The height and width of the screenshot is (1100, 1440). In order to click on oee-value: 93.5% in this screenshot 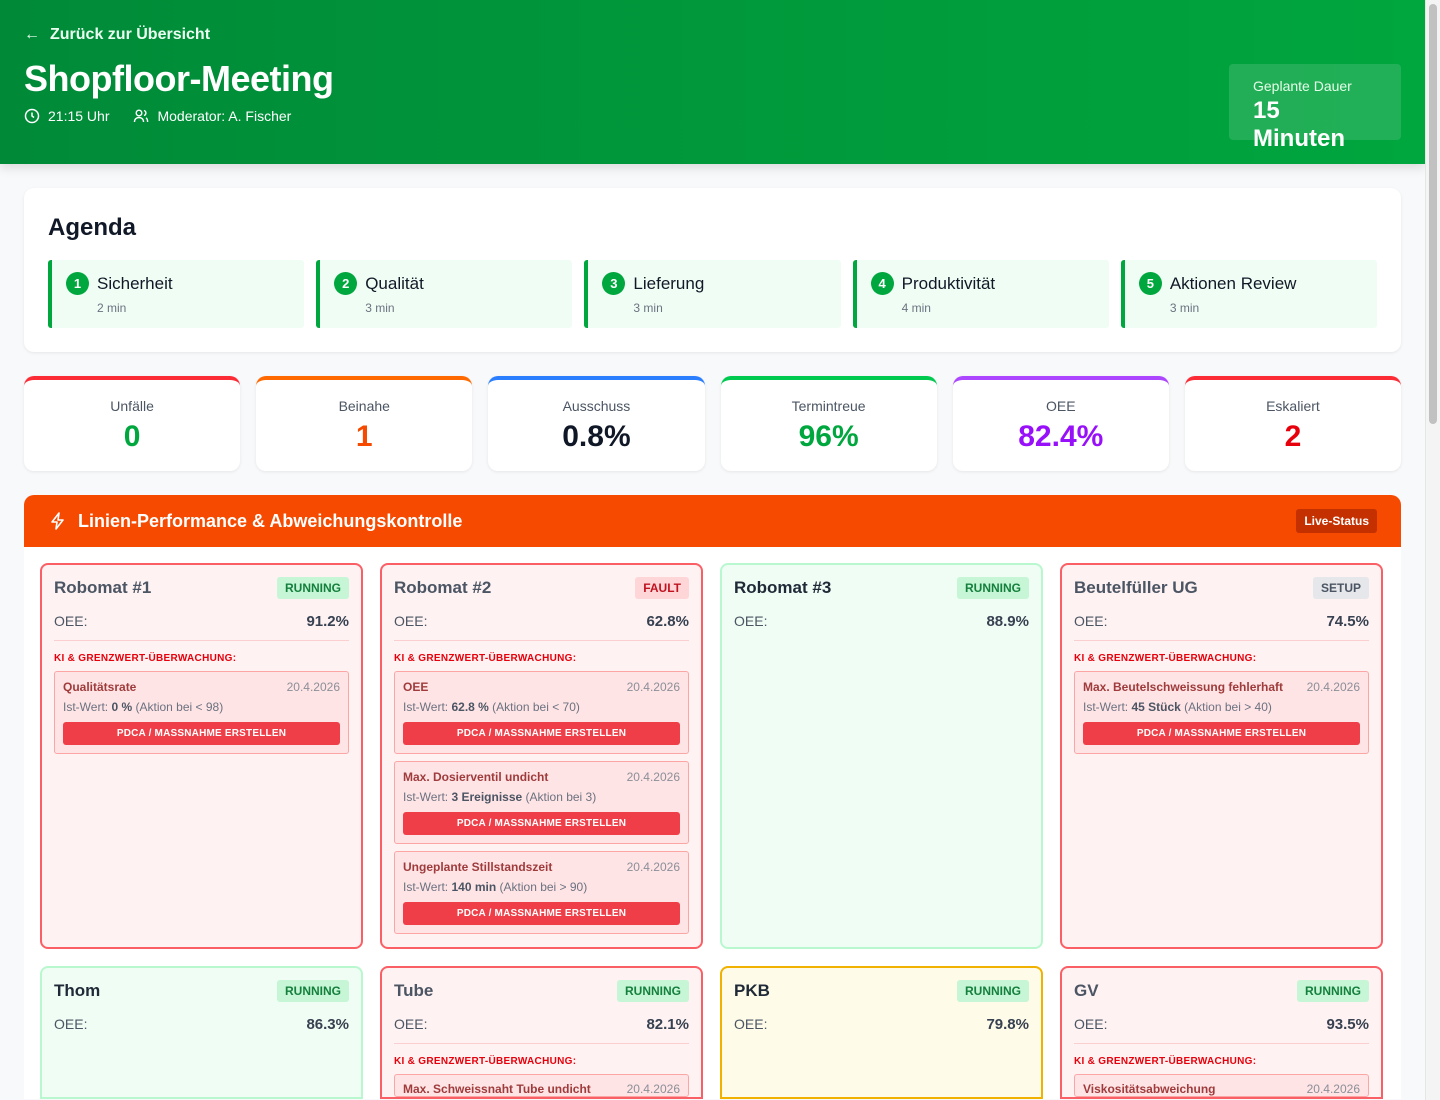, I will do `click(1347, 1024)`.